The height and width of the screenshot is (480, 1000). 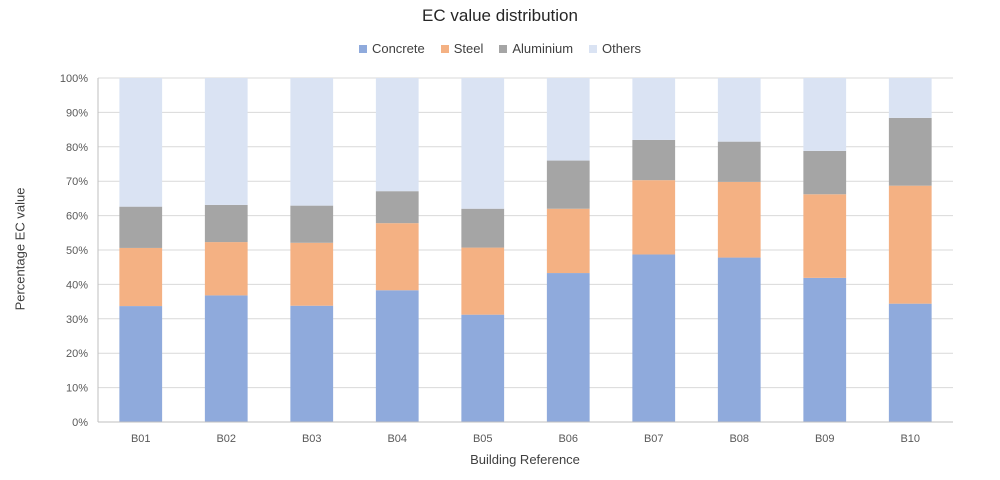 I want to click on bar-others-b03, so click(x=312, y=142).